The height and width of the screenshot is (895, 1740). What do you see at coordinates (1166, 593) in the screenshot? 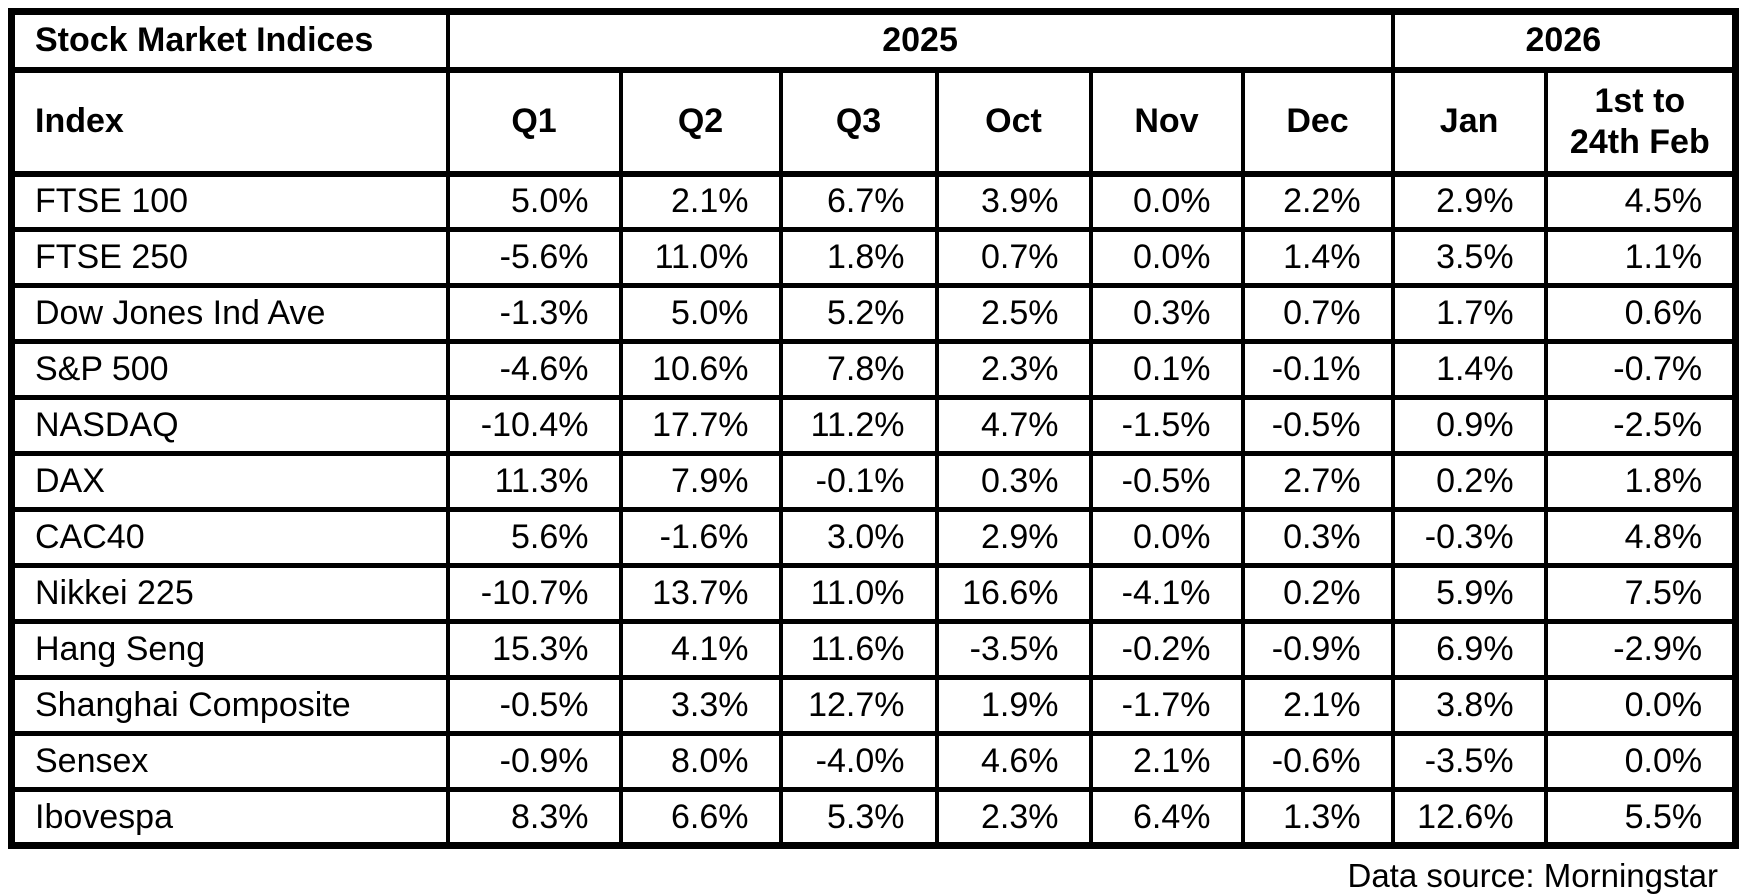
I see `cell-value: -4.1%` at bounding box center [1166, 593].